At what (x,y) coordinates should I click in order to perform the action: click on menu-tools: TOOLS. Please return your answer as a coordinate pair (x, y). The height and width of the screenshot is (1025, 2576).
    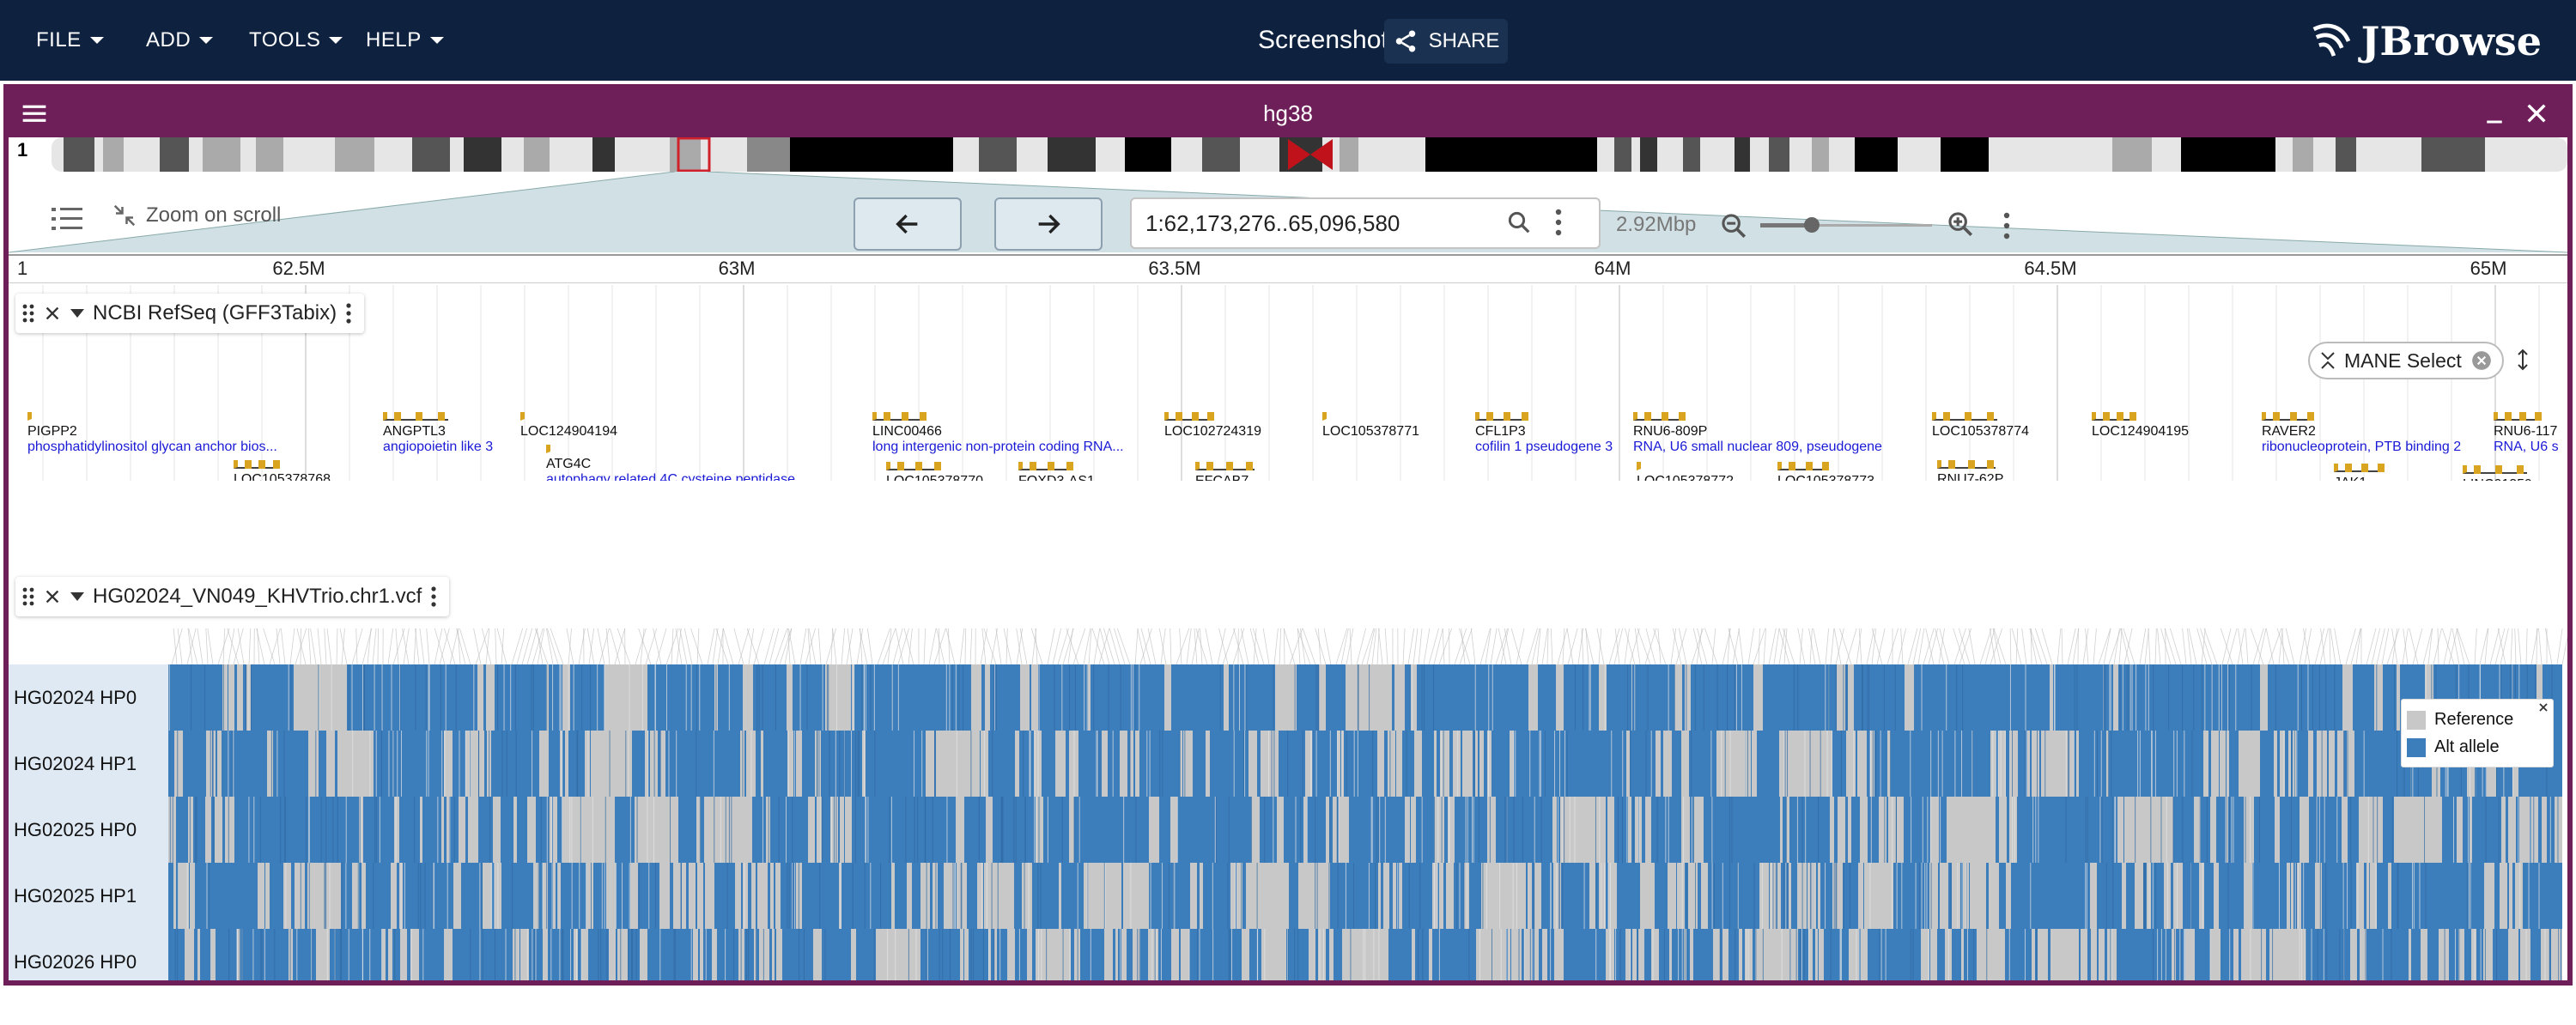
    Looking at the image, I should click on (296, 40).